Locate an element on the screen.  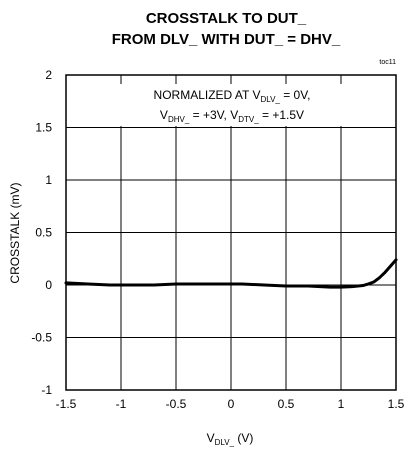
annotation-line-1: NORMALIZED AT VDLV_ = 0V, is located at coordinates (232, 96).